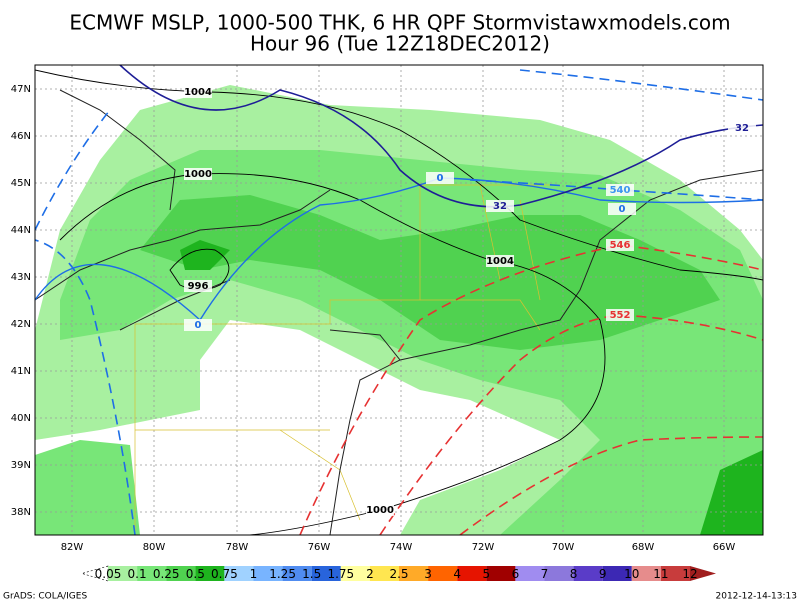 The width and height of the screenshot is (800, 609). Describe the element at coordinates (108, 574) in the screenshot. I see `colorbar-label: 0.05` at that location.